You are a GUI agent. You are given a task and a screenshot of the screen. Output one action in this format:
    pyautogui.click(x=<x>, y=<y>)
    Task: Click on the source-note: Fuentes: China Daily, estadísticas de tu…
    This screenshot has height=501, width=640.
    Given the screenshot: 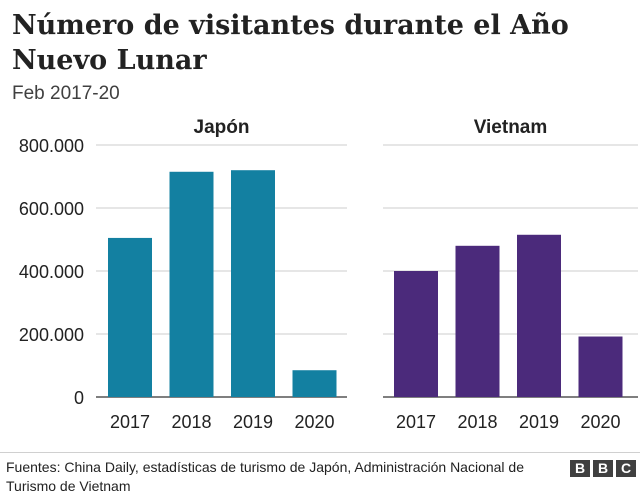 What is the action you would take?
    pyautogui.click(x=265, y=476)
    